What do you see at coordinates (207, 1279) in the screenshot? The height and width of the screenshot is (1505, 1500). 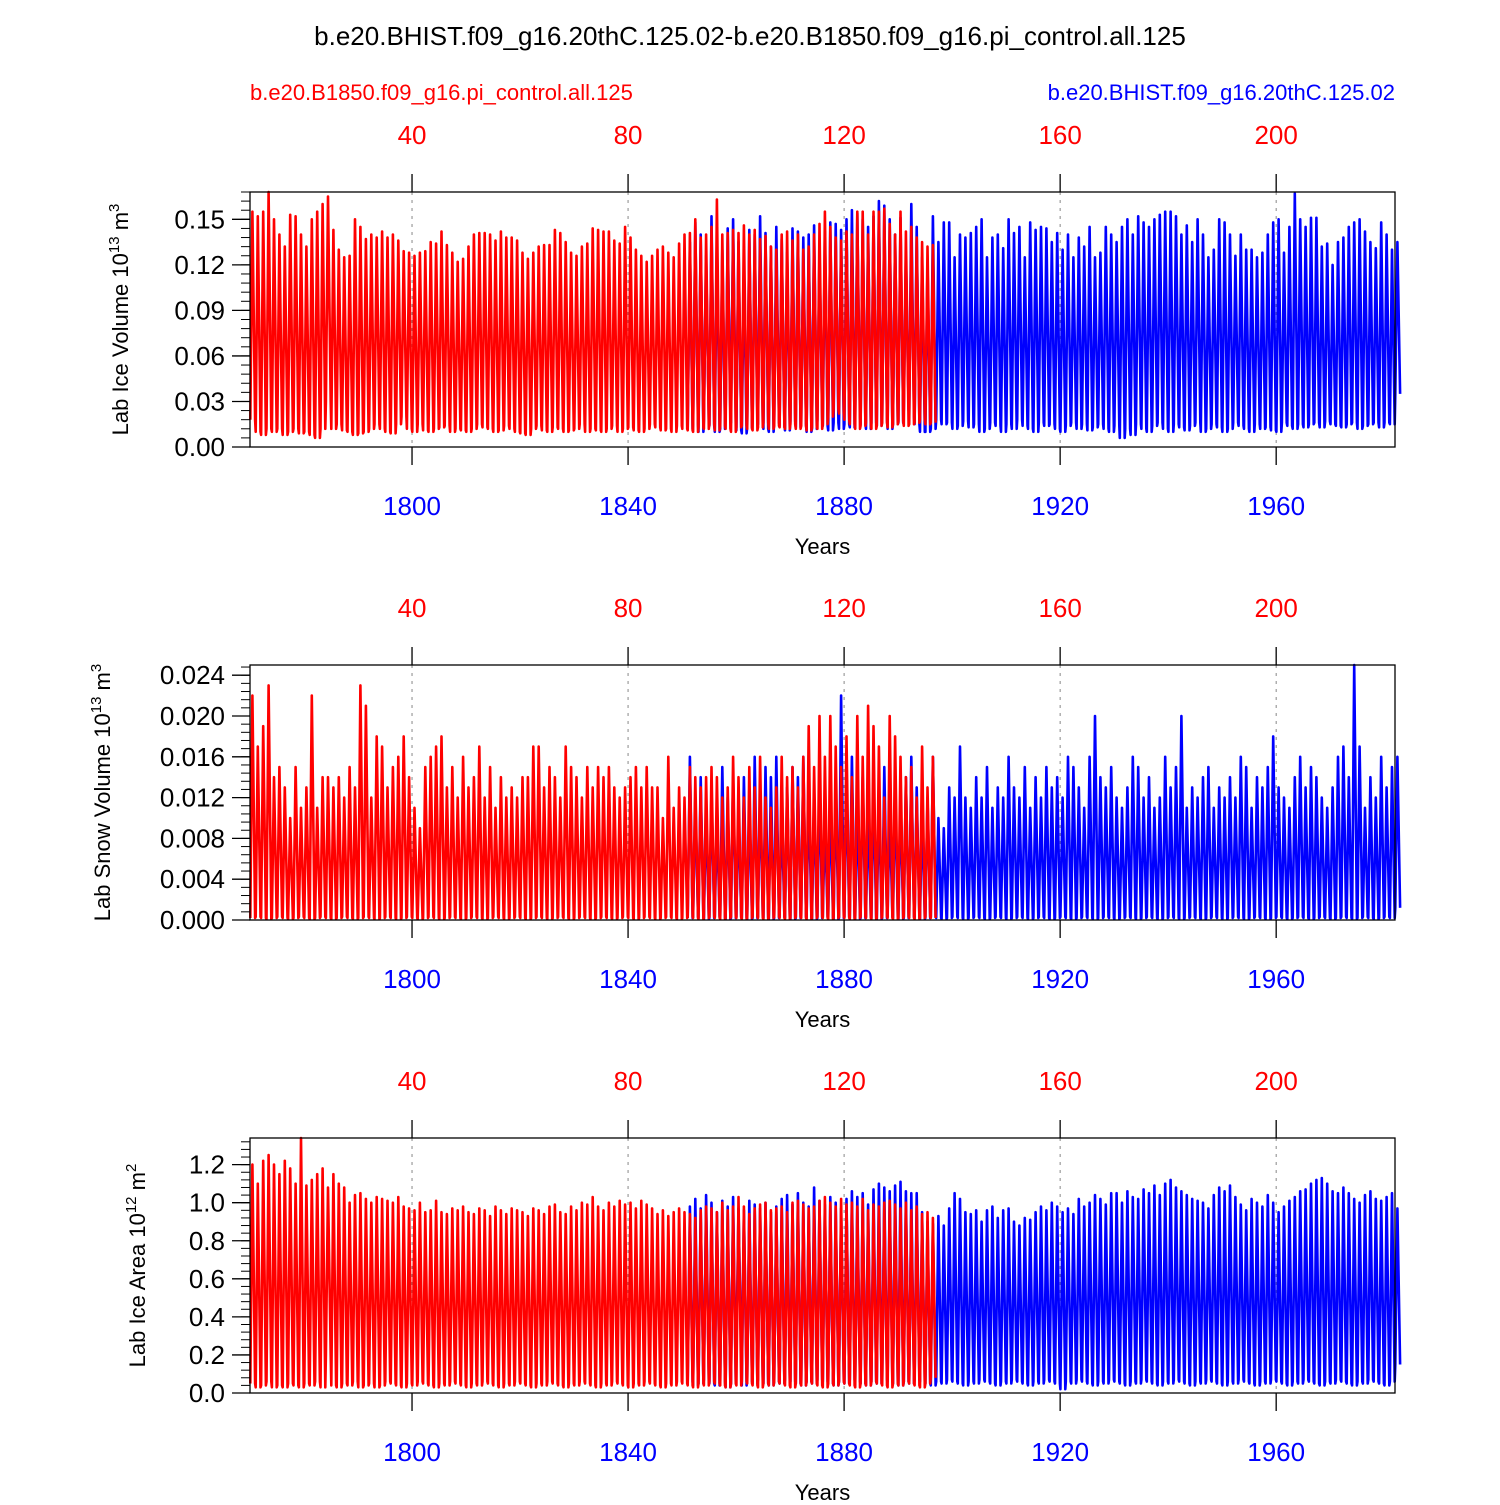 I see `y-tick-label: 0.6` at bounding box center [207, 1279].